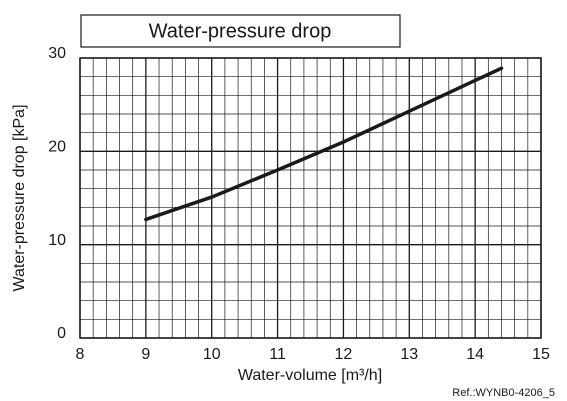  Describe the element at coordinates (80, 354) in the screenshot. I see `x-tick-label: 8` at that location.